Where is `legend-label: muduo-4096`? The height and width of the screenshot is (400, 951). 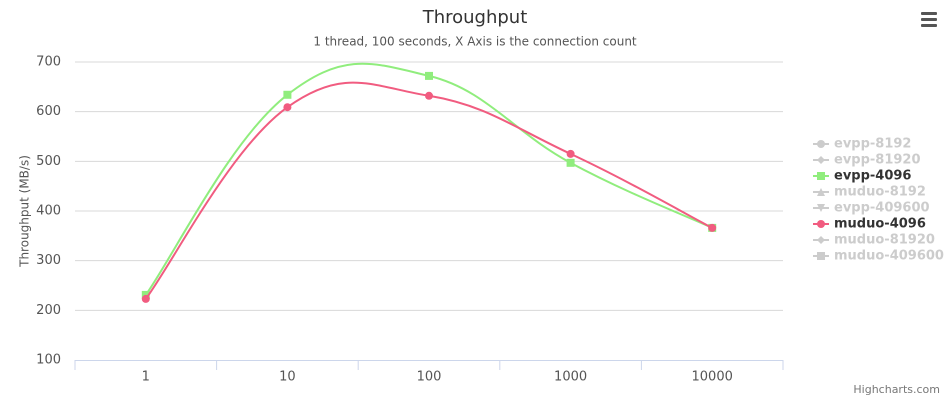
legend-label: muduo-4096 is located at coordinates (880, 224).